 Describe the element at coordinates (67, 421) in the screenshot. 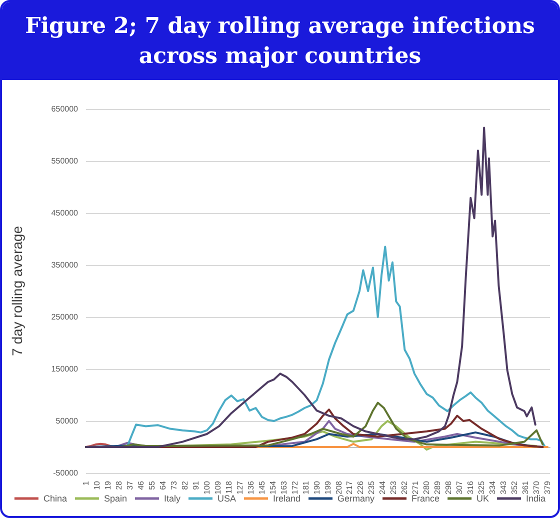

I see `y-tick-label: 50000` at that location.